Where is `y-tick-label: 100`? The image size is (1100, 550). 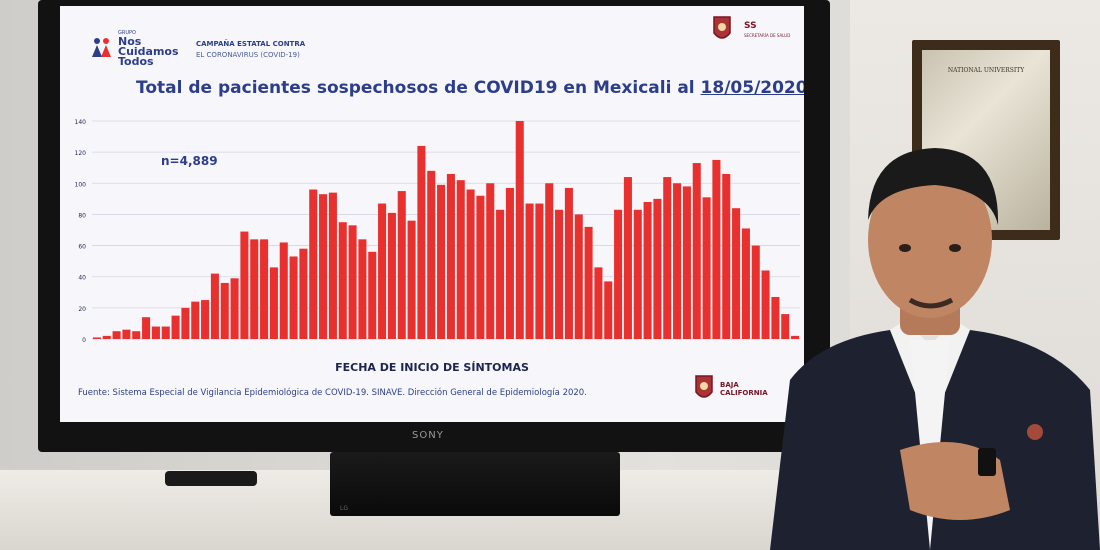
y-tick-label: 100 is located at coordinates (81, 184).